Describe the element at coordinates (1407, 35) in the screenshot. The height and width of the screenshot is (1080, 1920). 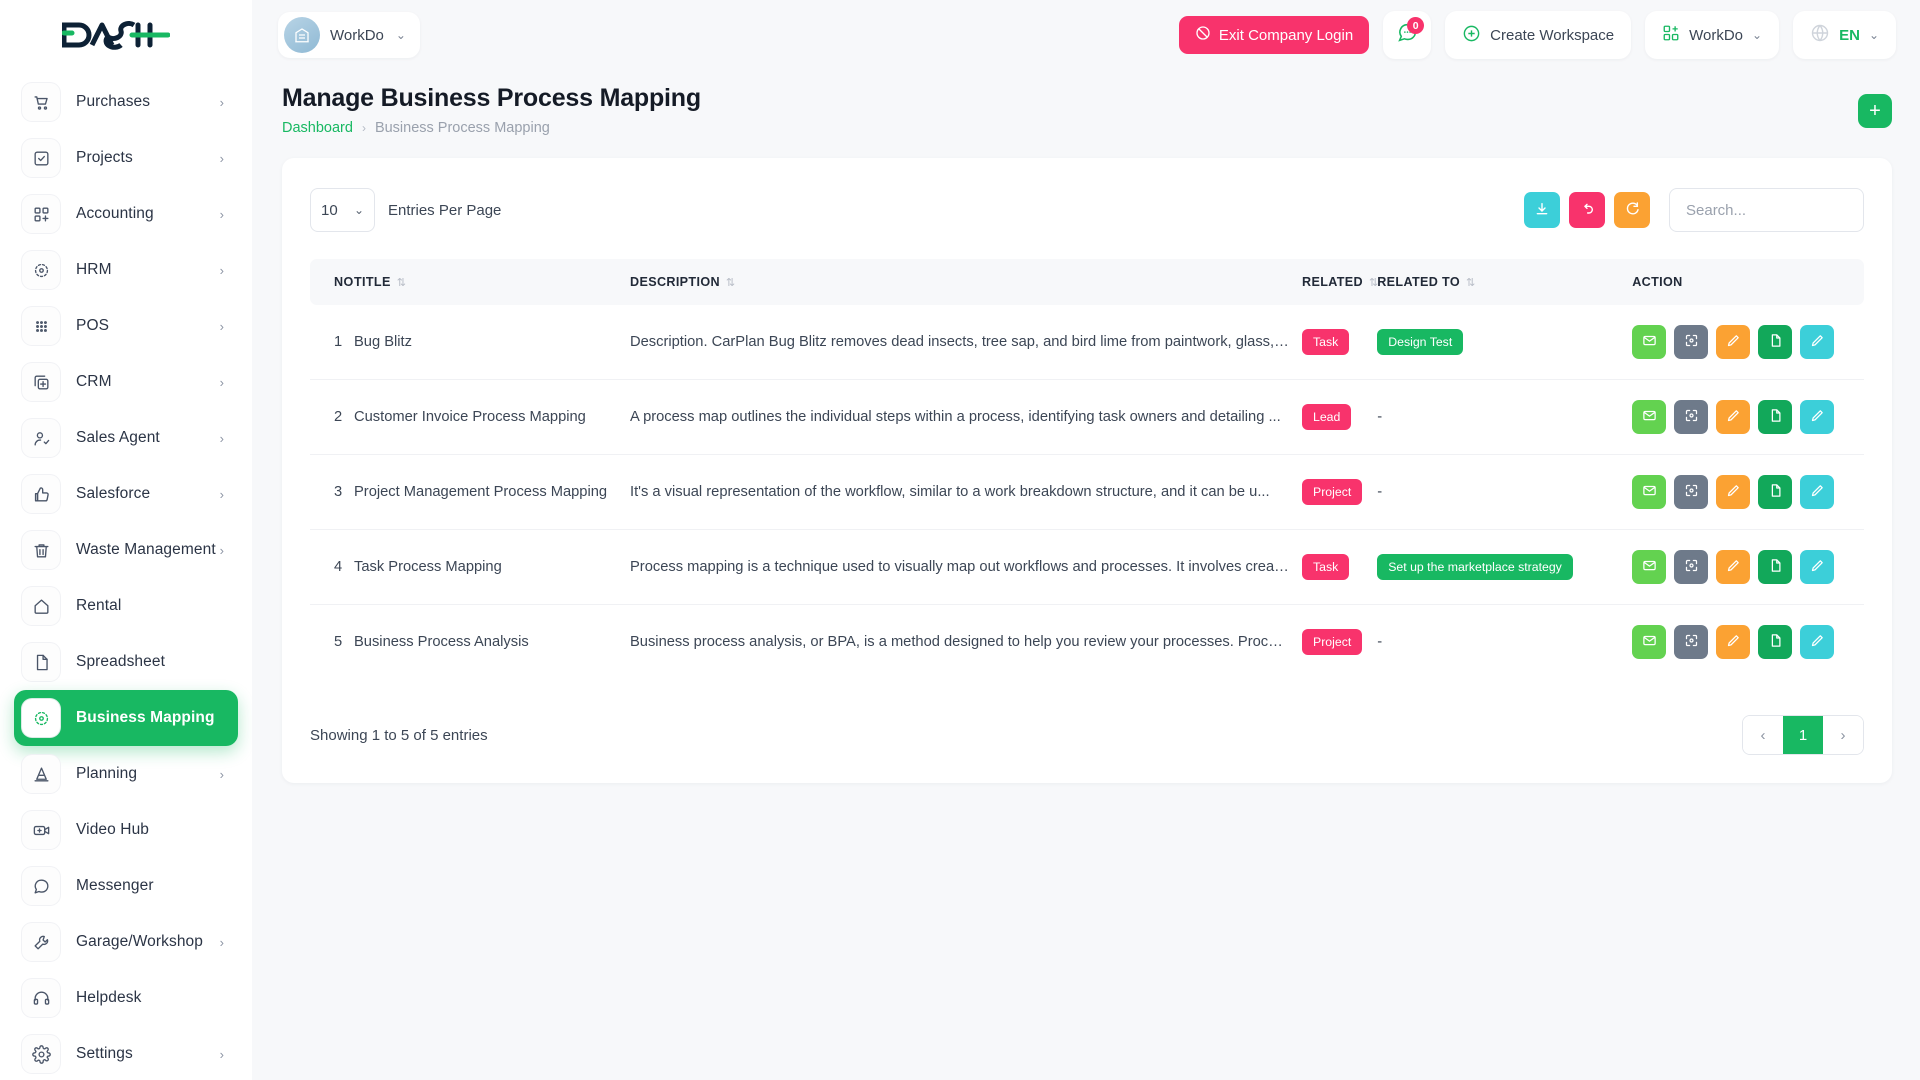
I see `messages-button: 0` at that location.